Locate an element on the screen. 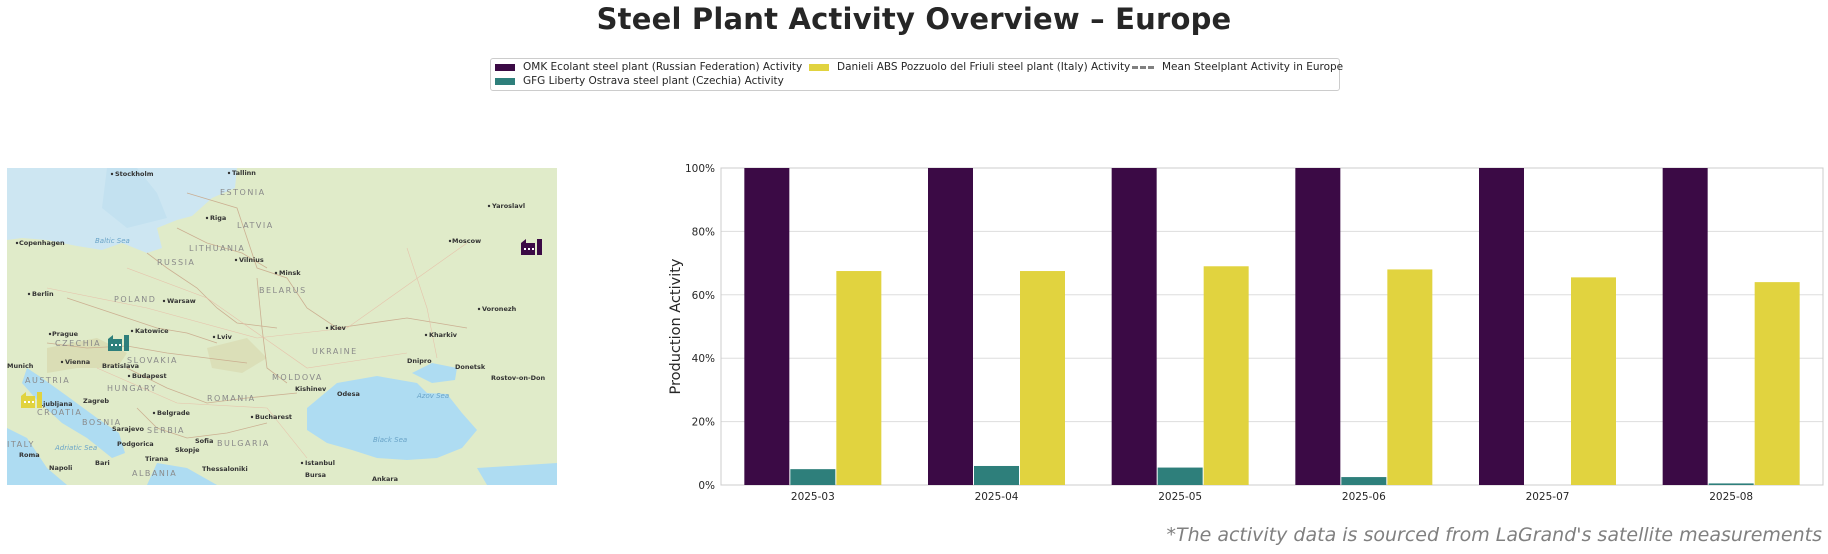 The width and height of the screenshot is (1828, 554). map-azov-sea is located at coordinates (434, 373).